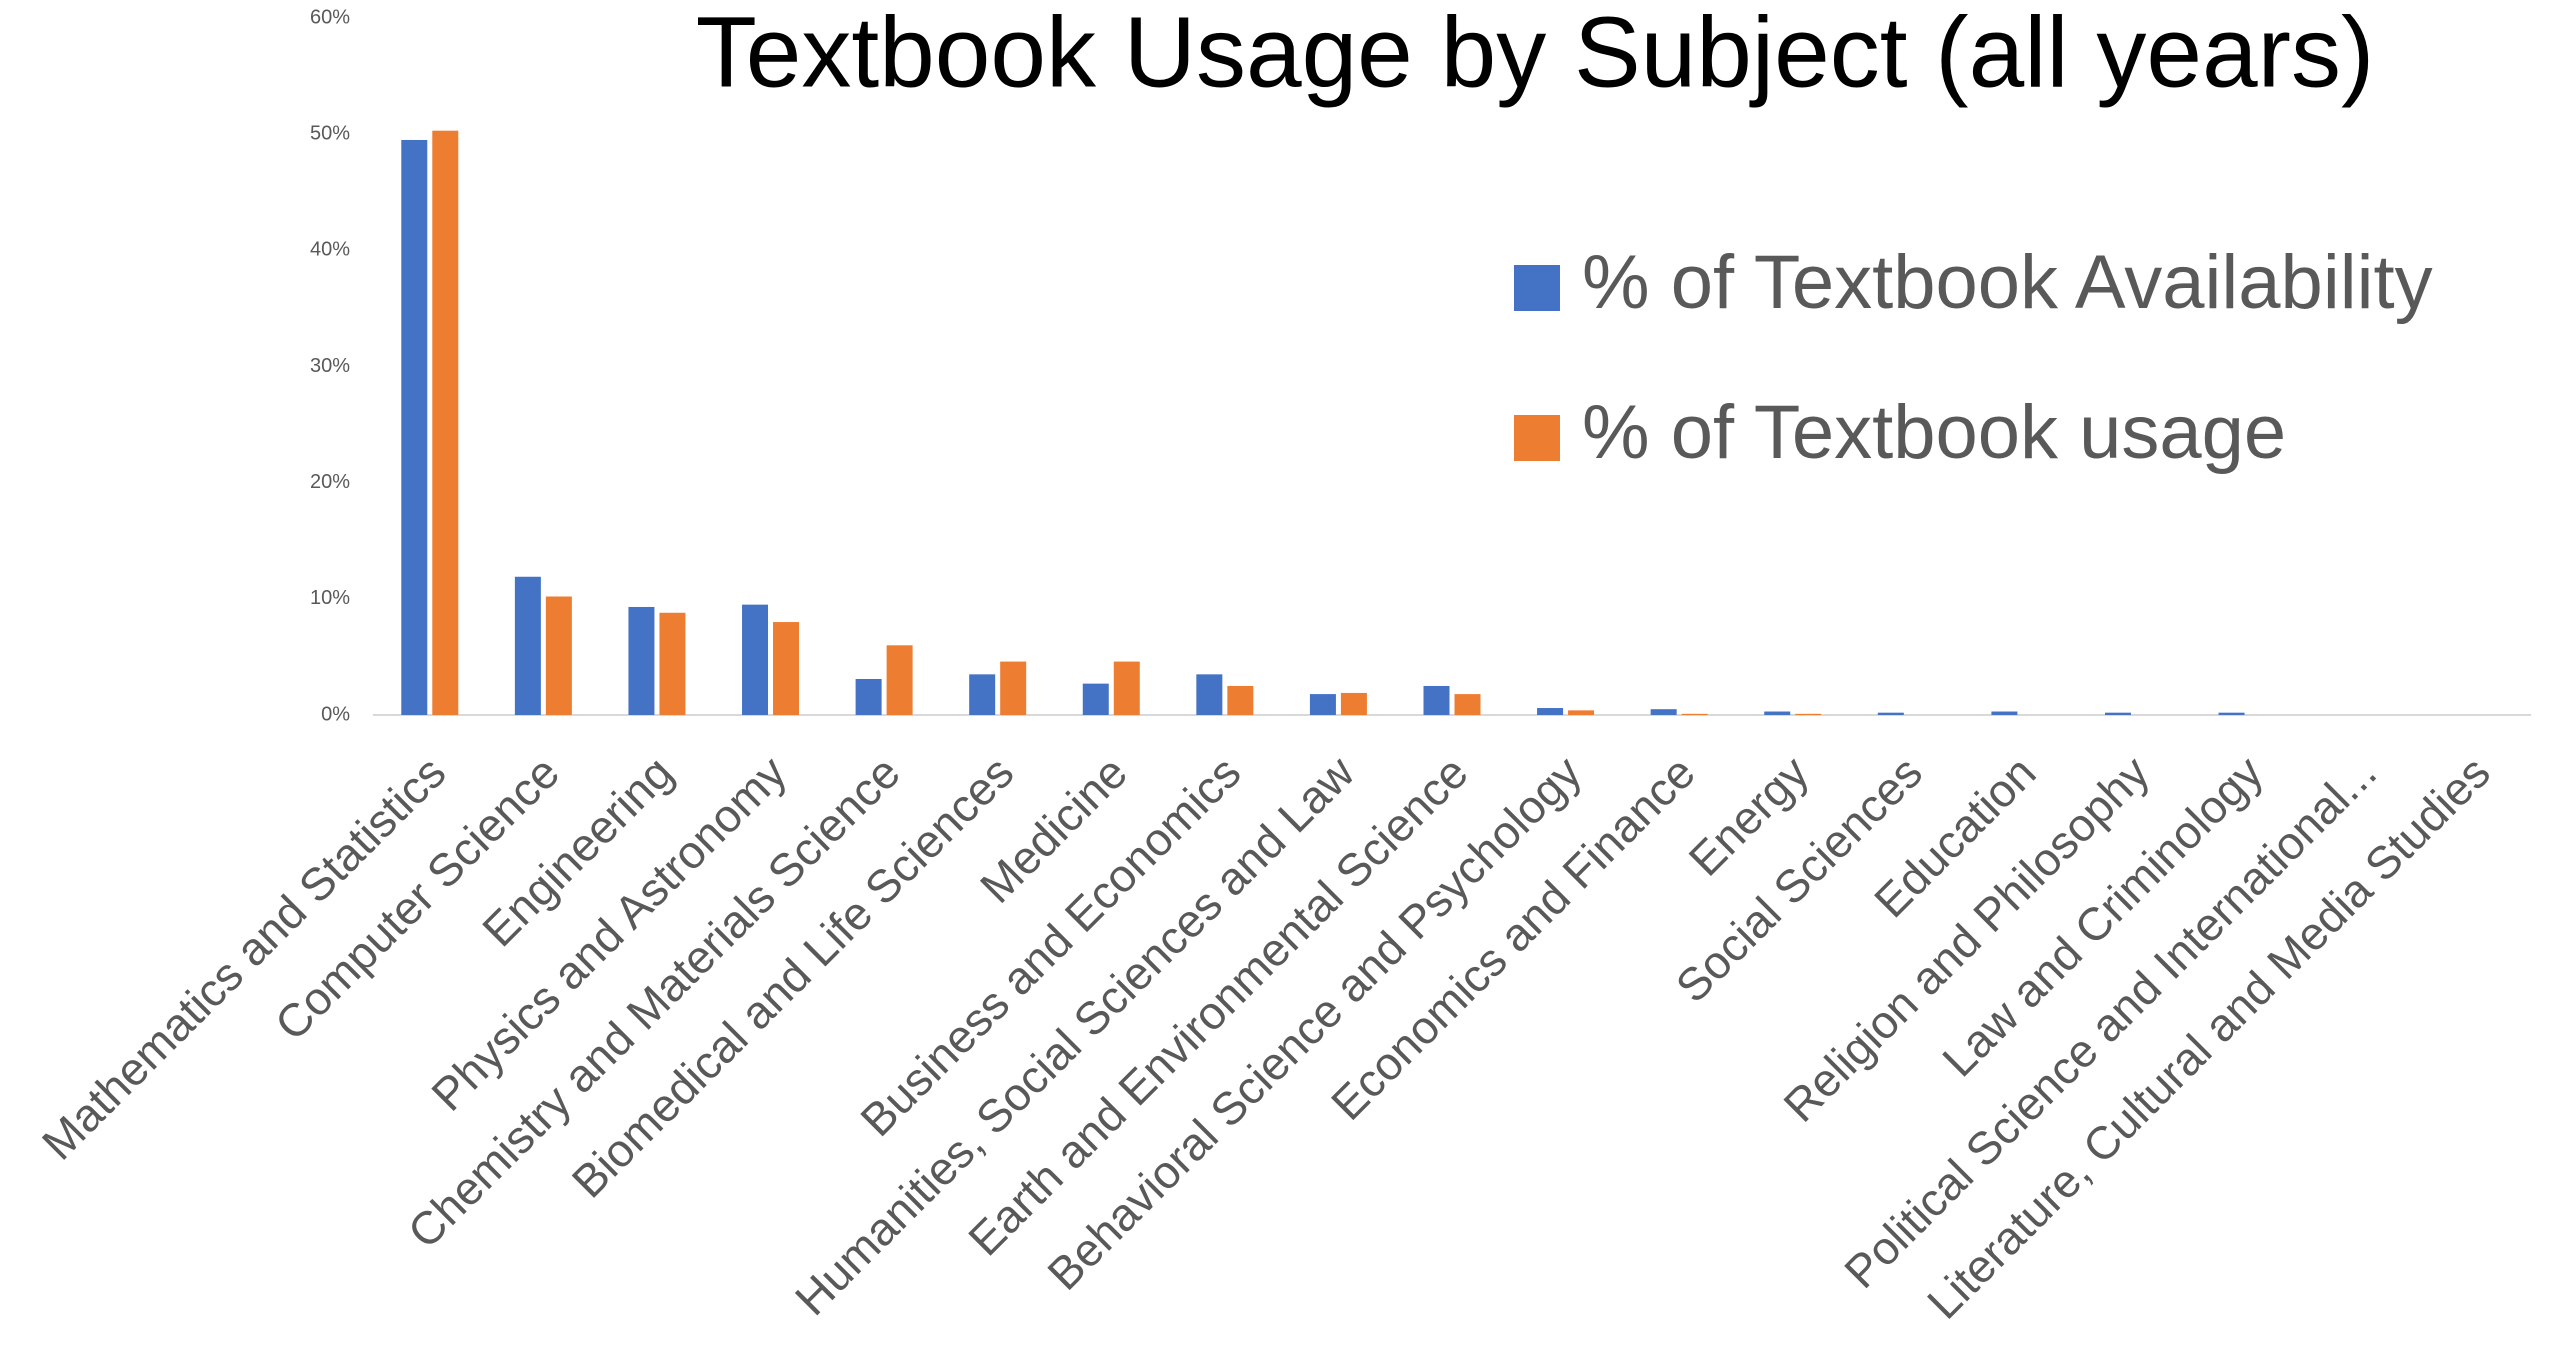 The width and height of the screenshot is (2552, 1363). What do you see at coordinates (2007, 282) in the screenshot?
I see `legend-label: % of Textbook Availability` at bounding box center [2007, 282].